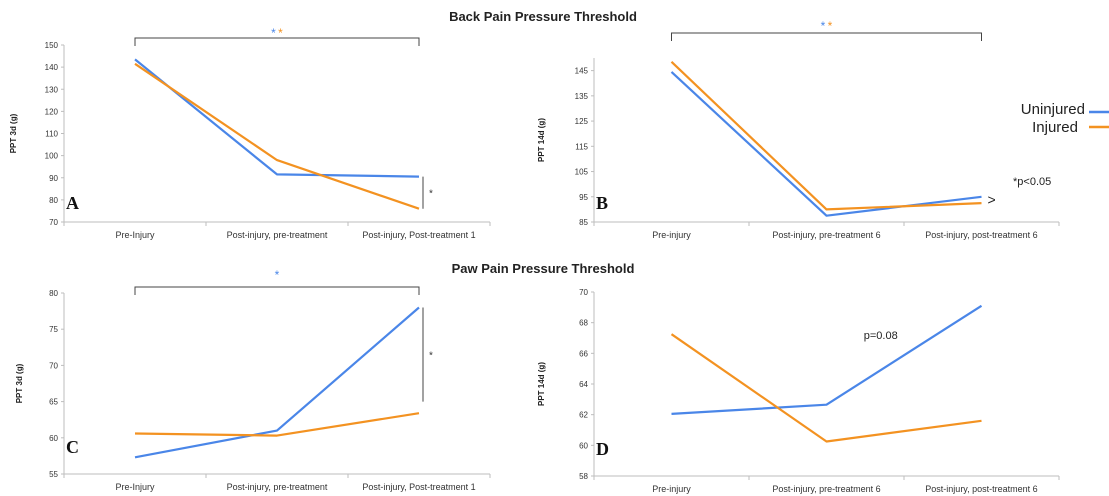  I want to click on panel-a-y-tick-label: 150, so click(52, 45).